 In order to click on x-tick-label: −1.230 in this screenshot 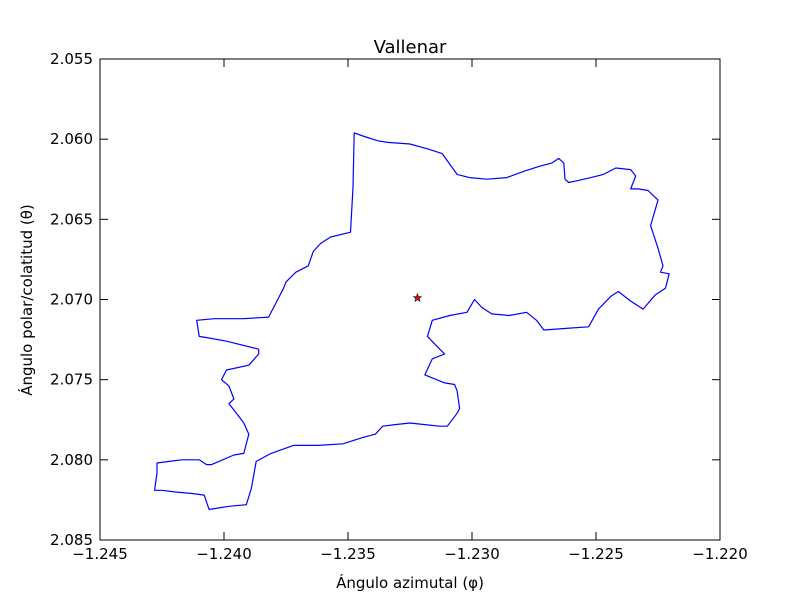, I will do `click(472, 554)`.